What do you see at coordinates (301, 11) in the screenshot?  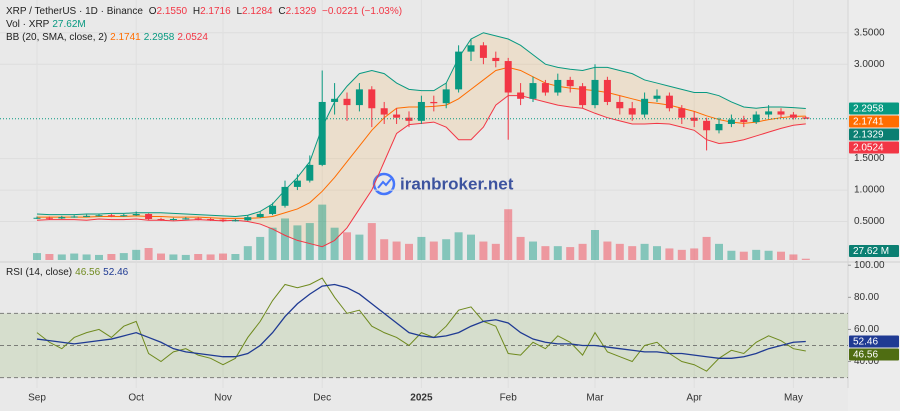 I see `ohlc-value: 2.1329` at bounding box center [301, 11].